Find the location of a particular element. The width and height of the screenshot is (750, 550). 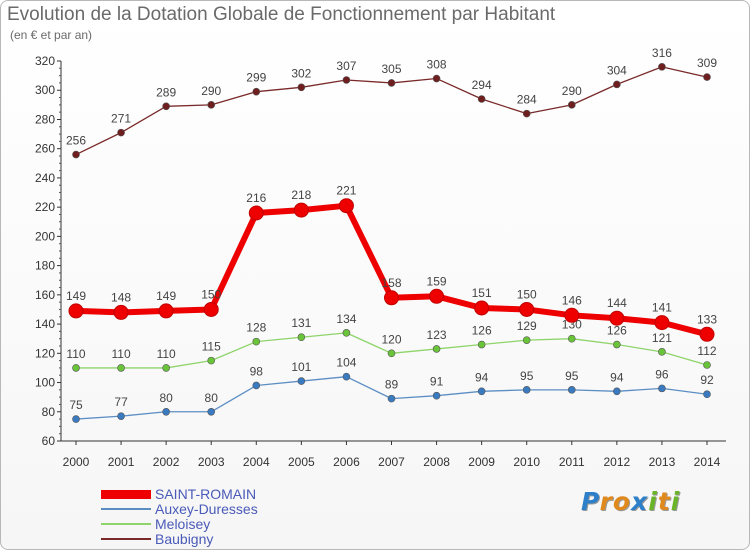

logo-letter: x is located at coordinates (640, 501).